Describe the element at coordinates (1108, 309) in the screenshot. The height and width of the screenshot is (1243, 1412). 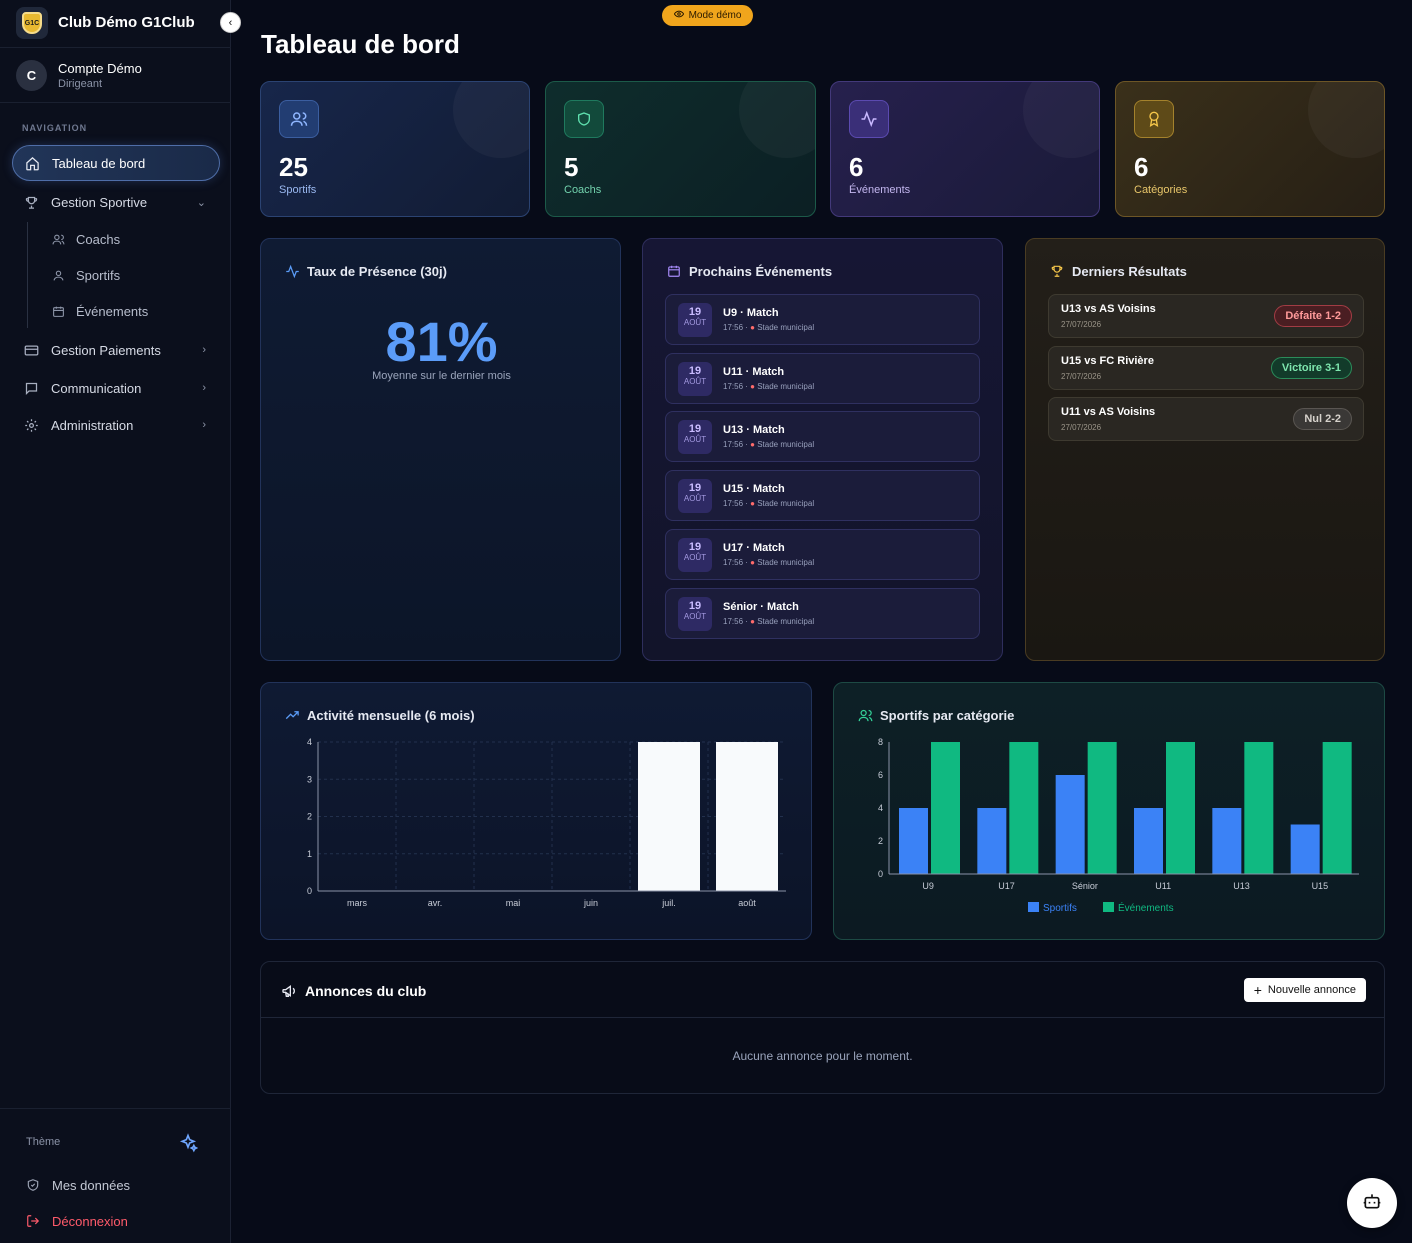
I see `result-match: U13 vs AS Voisins` at that location.